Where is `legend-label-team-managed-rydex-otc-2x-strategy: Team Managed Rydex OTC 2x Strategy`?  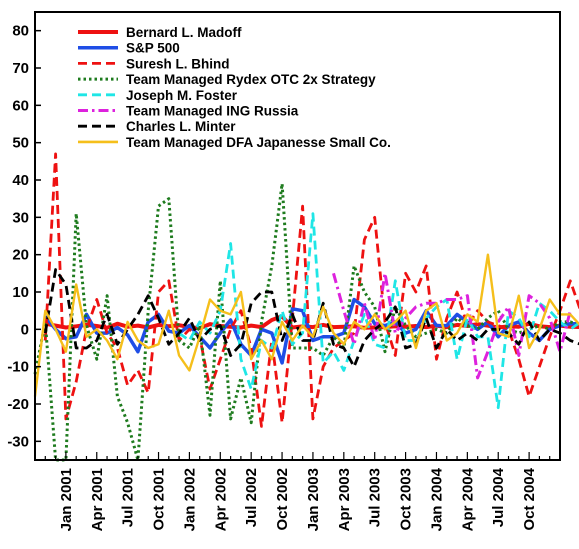 legend-label-team-managed-rydex-otc-2x-strategy: Team Managed Rydex OTC 2x Strategy is located at coordinates (251, 79).